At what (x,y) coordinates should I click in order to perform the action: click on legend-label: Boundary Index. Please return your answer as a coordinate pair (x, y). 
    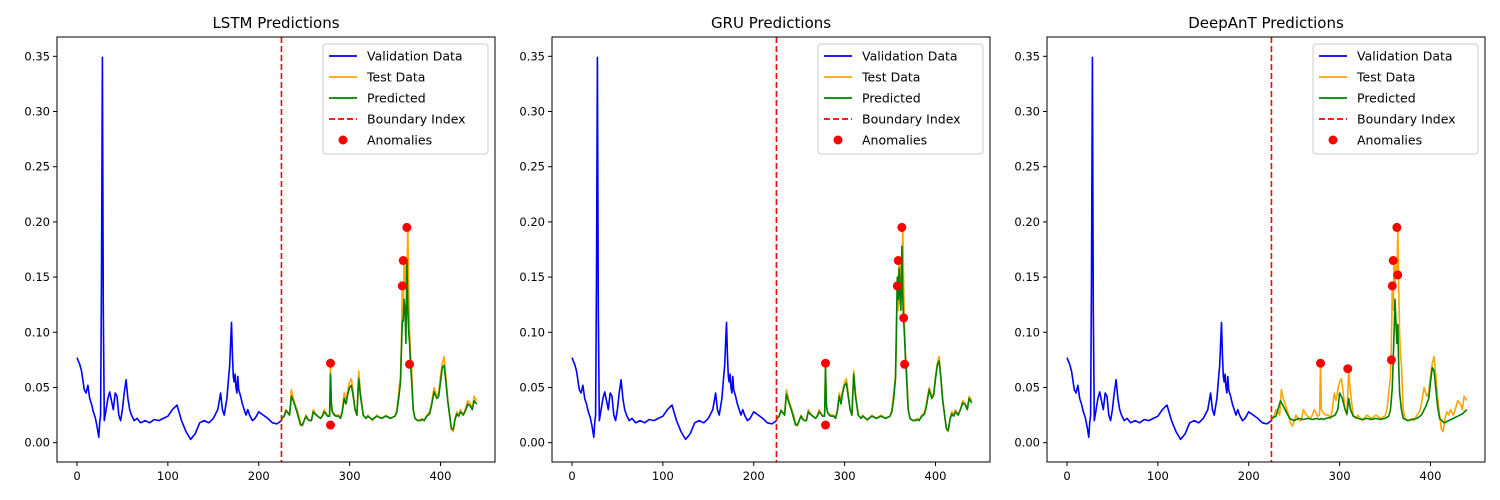
    Looking at the image, I should click on (911, 119).